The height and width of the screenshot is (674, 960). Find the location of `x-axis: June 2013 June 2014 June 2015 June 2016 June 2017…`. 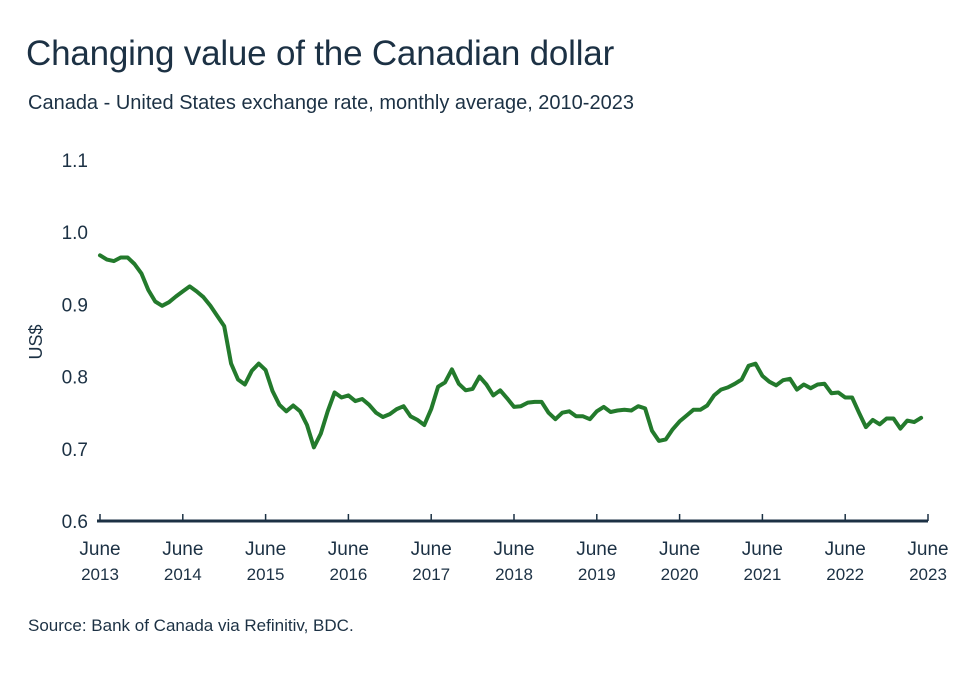

x-axis: June 2013 June 2014 June 2015 June 2016 June 2017… is located at coordinates (514, 549).